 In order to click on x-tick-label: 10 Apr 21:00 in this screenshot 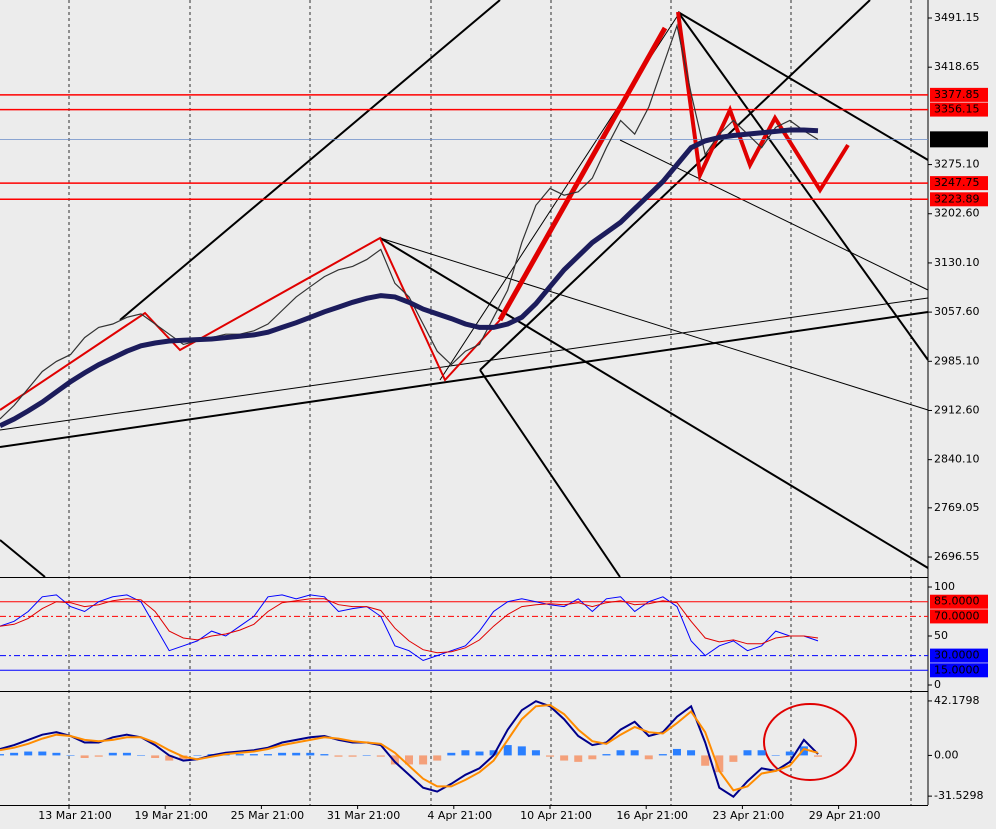, I will do `click(556, 815)`.